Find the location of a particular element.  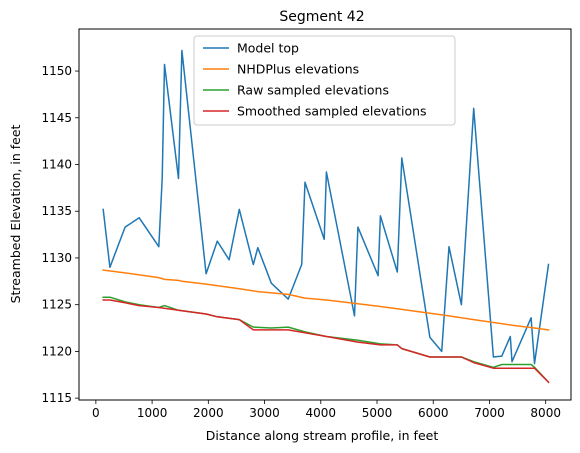

legend-box is located at coordinates (324, 80).